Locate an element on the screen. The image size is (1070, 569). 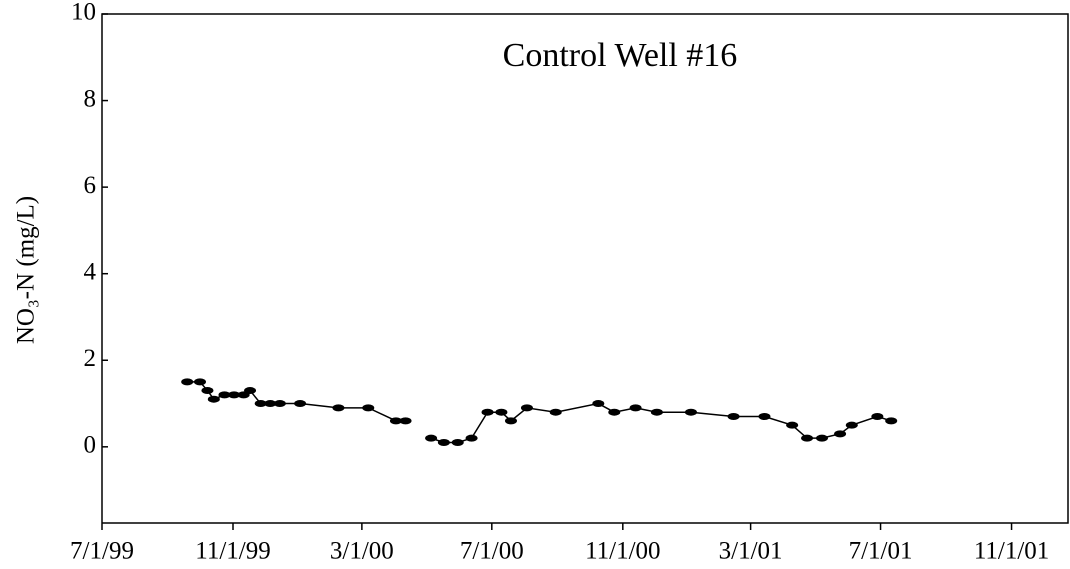
x-tick-label: 3/1/01 is located at coordinates (751, 551).